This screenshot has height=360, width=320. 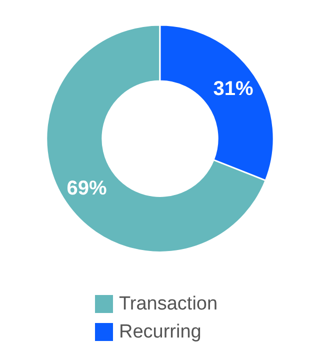 What do you see at coordinates (233, 89) in the screenshot?
I see `data-label: 31%` at bounding box center [233, 89].